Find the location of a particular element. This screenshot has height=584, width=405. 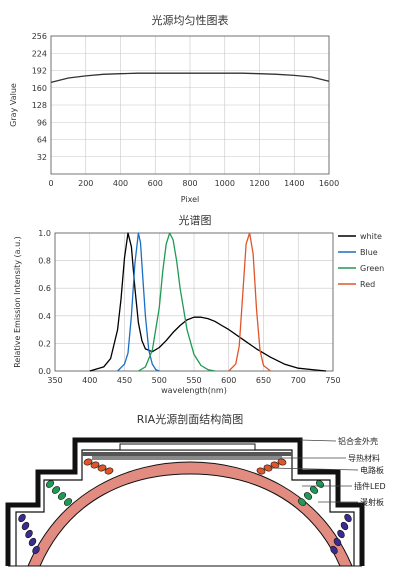

spectrum-series-red is located at coordinates (249, 302).